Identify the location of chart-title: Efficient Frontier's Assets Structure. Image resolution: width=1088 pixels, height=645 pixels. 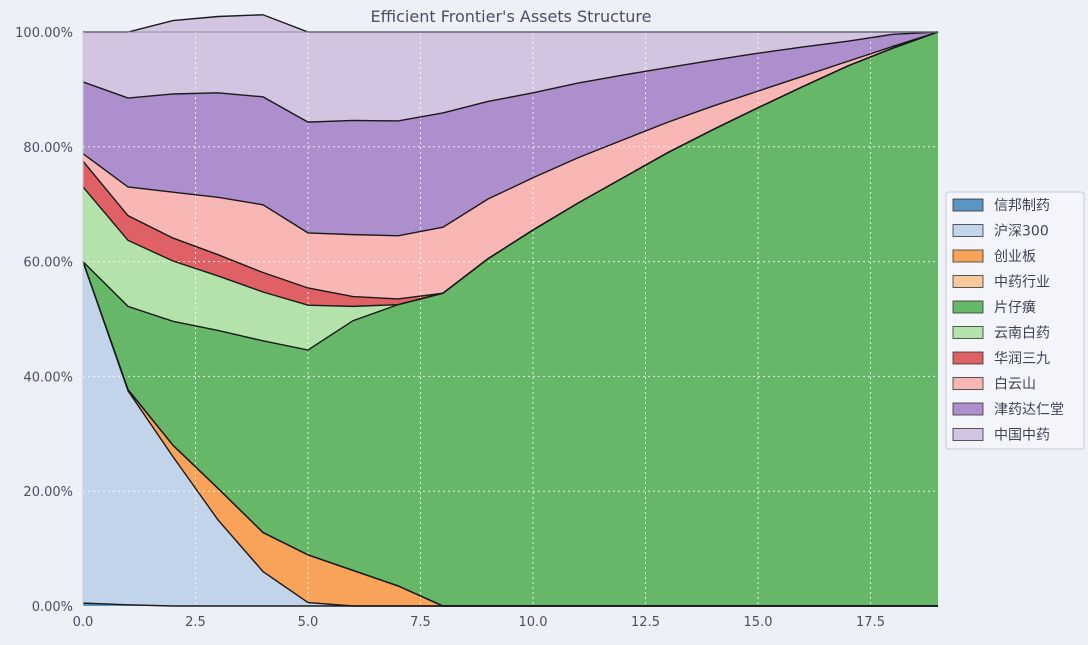
(511, 16).